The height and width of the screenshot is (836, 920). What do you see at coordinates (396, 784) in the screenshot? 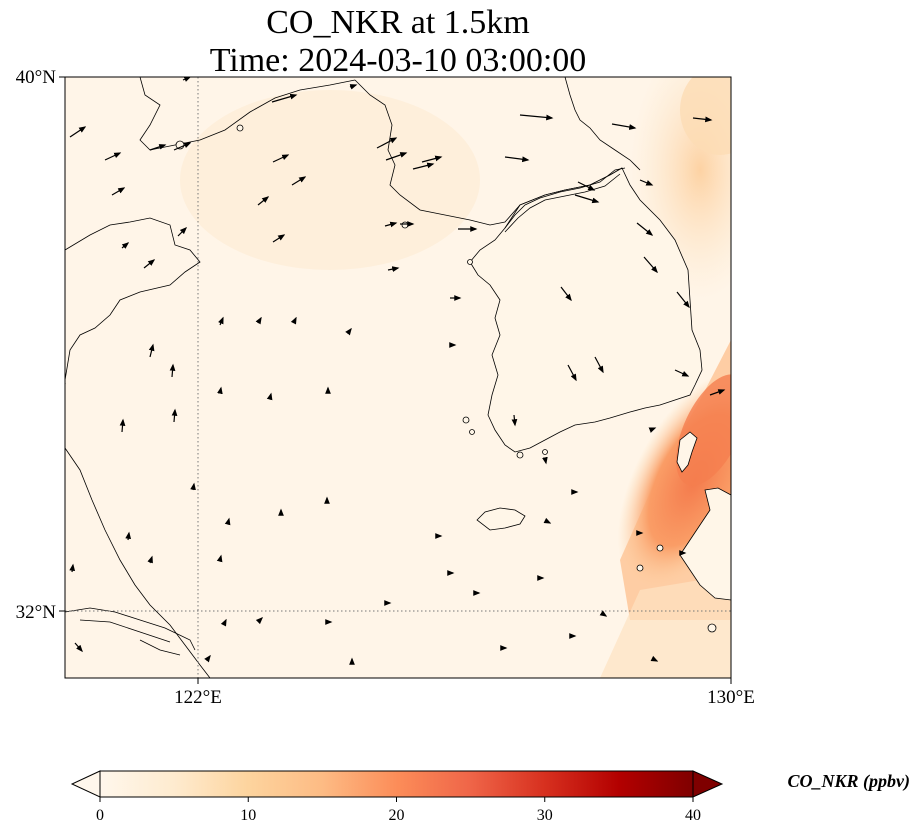
I see `colorbar-gradient` at bounding box center [396, 784].